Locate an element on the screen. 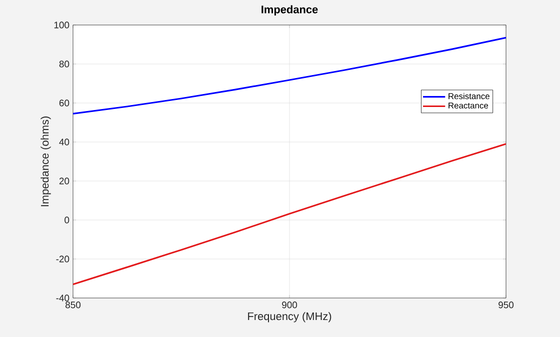 The width and height of the screenshot is (560, 337). y-tick-label: -40 is located at coordinates (63, 298).